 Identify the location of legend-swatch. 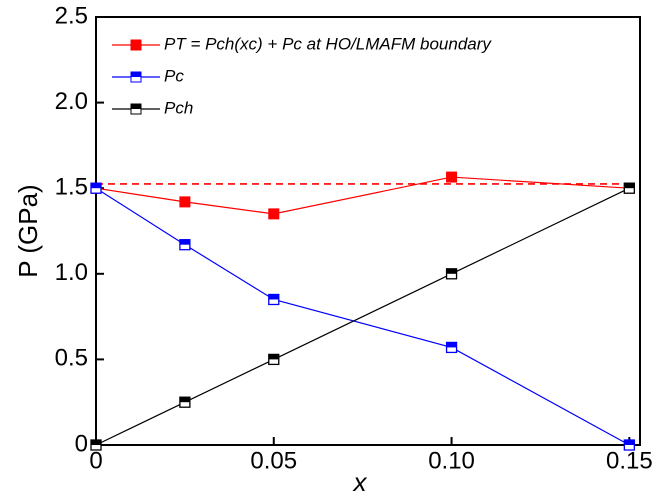
(136, 45).